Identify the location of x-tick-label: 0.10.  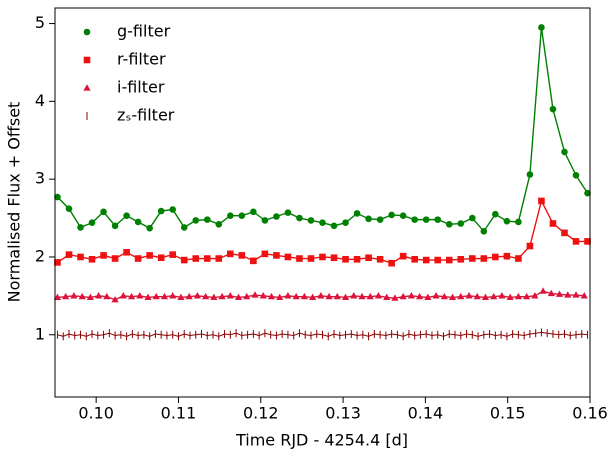
(96, 413).